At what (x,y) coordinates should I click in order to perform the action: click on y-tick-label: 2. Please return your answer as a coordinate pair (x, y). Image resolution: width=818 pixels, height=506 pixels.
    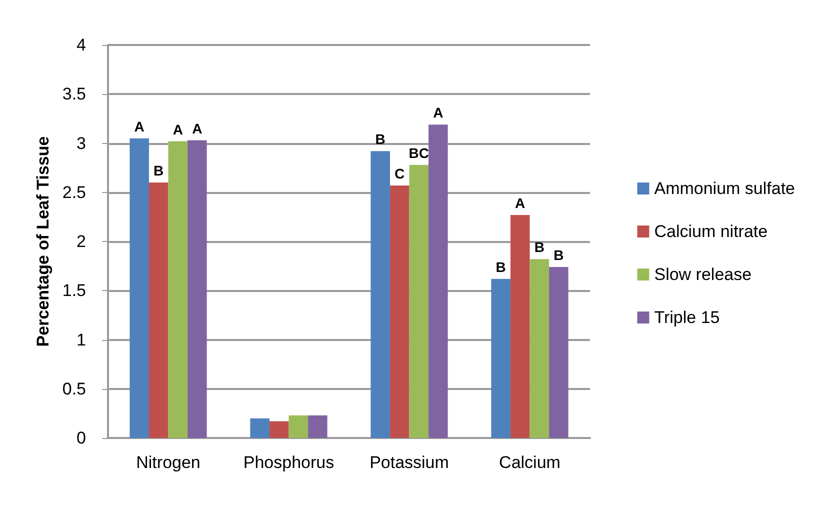
    Looking at the image, I should click on (81, 241).